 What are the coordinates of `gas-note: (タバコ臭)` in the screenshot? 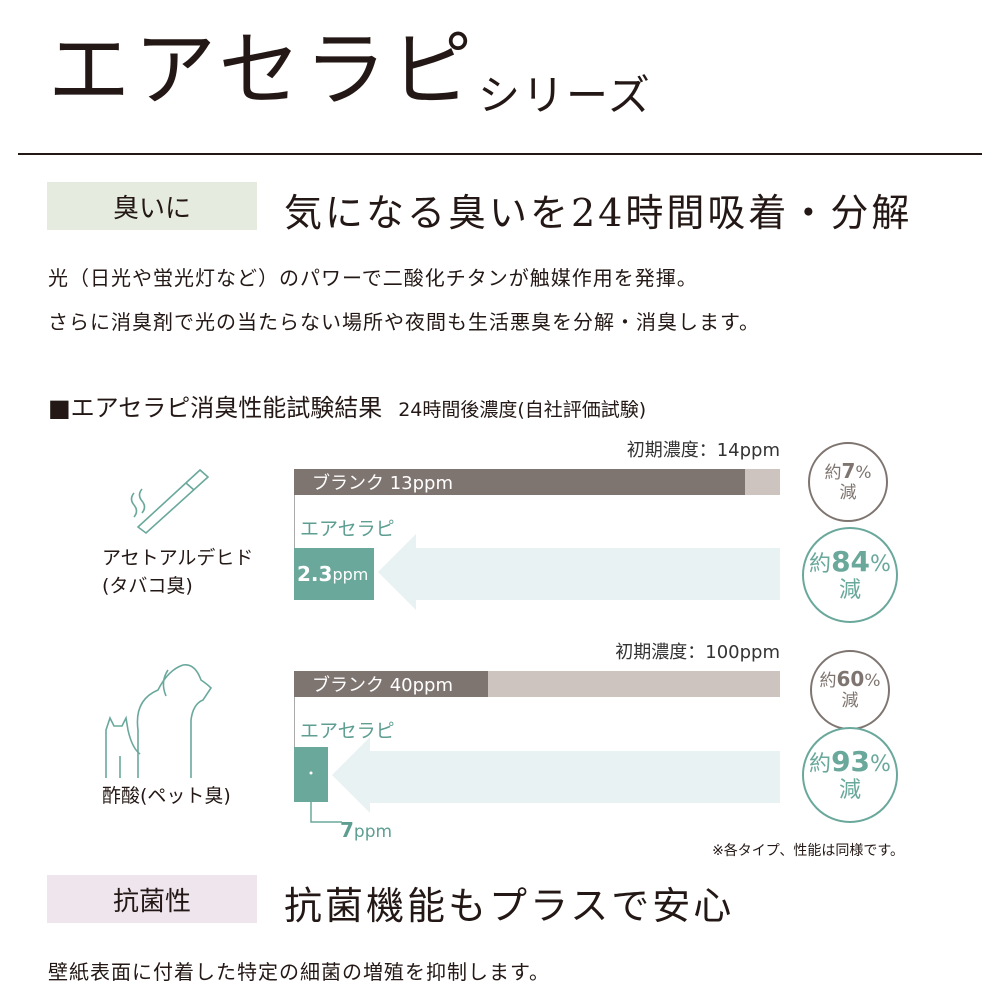 It's located at (147, 586).